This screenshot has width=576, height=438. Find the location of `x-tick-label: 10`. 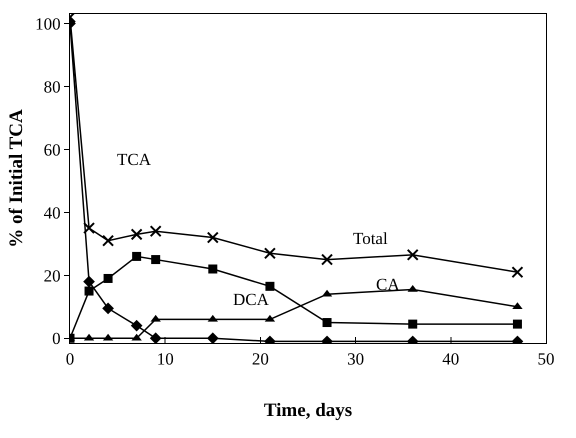

x-tick-label: 10 is located at coordinates (165, 358).